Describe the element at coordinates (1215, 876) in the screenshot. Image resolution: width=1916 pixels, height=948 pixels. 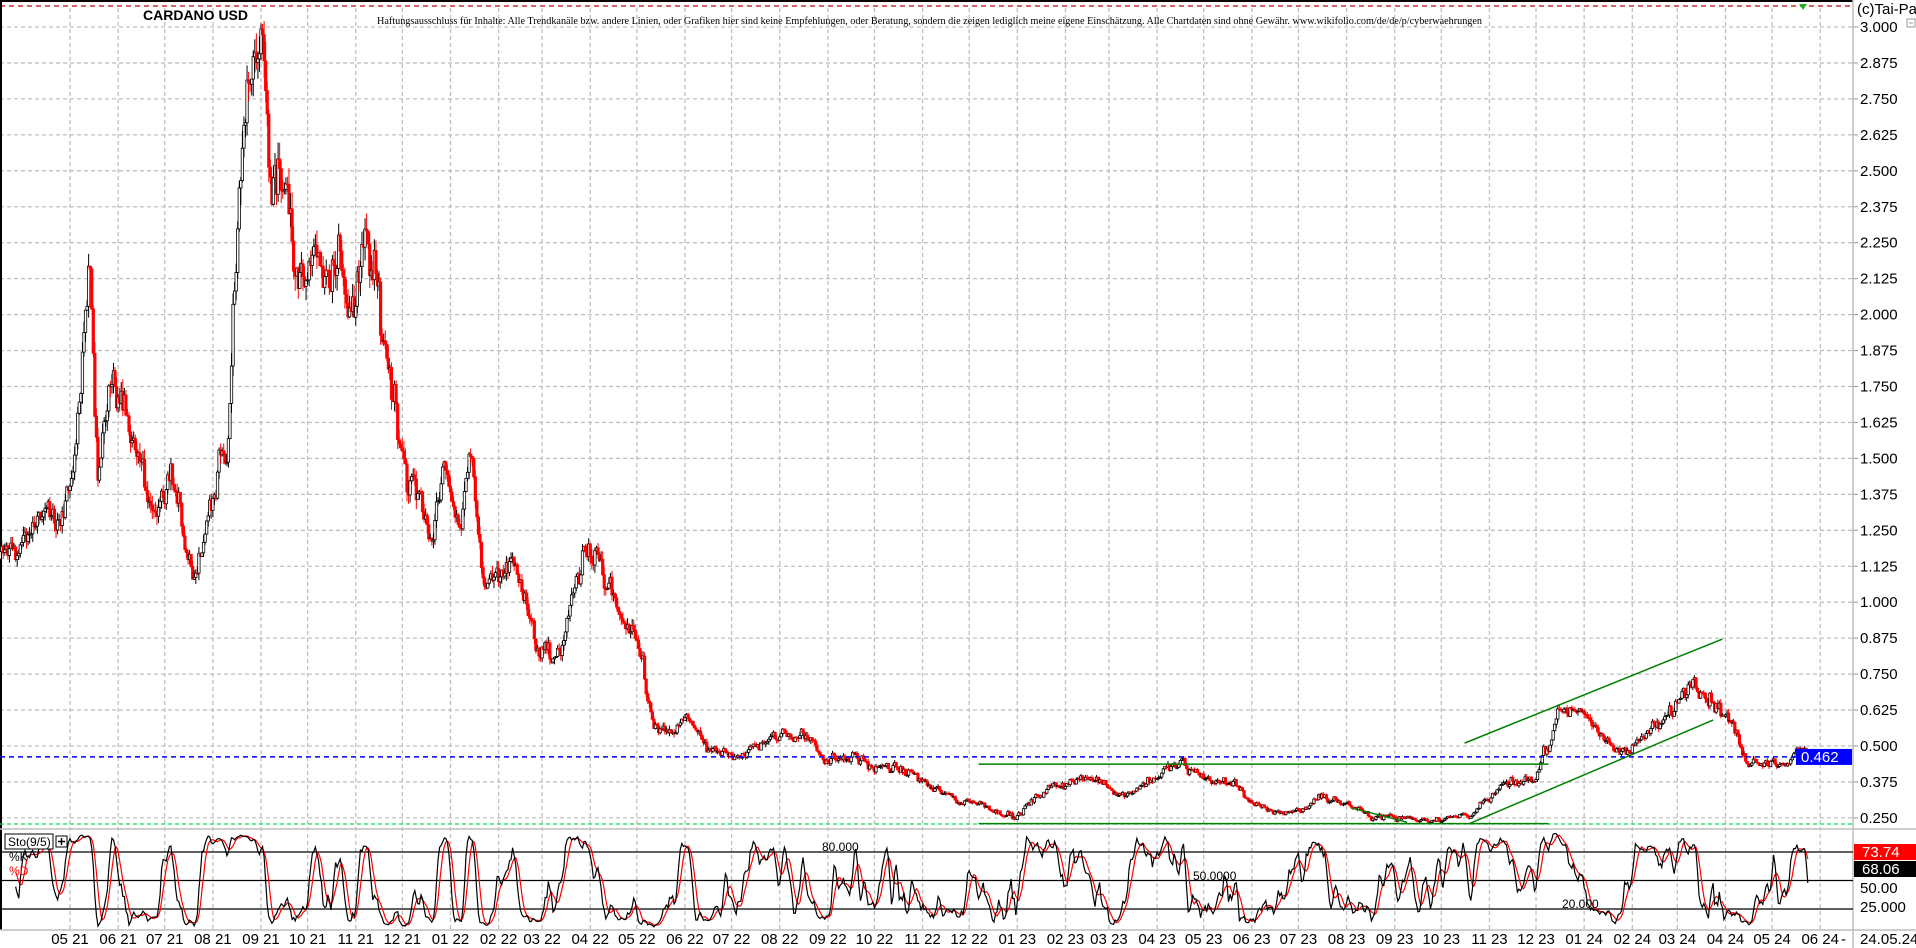
I see `stoch-level-50-label: 50.0000` at that location.